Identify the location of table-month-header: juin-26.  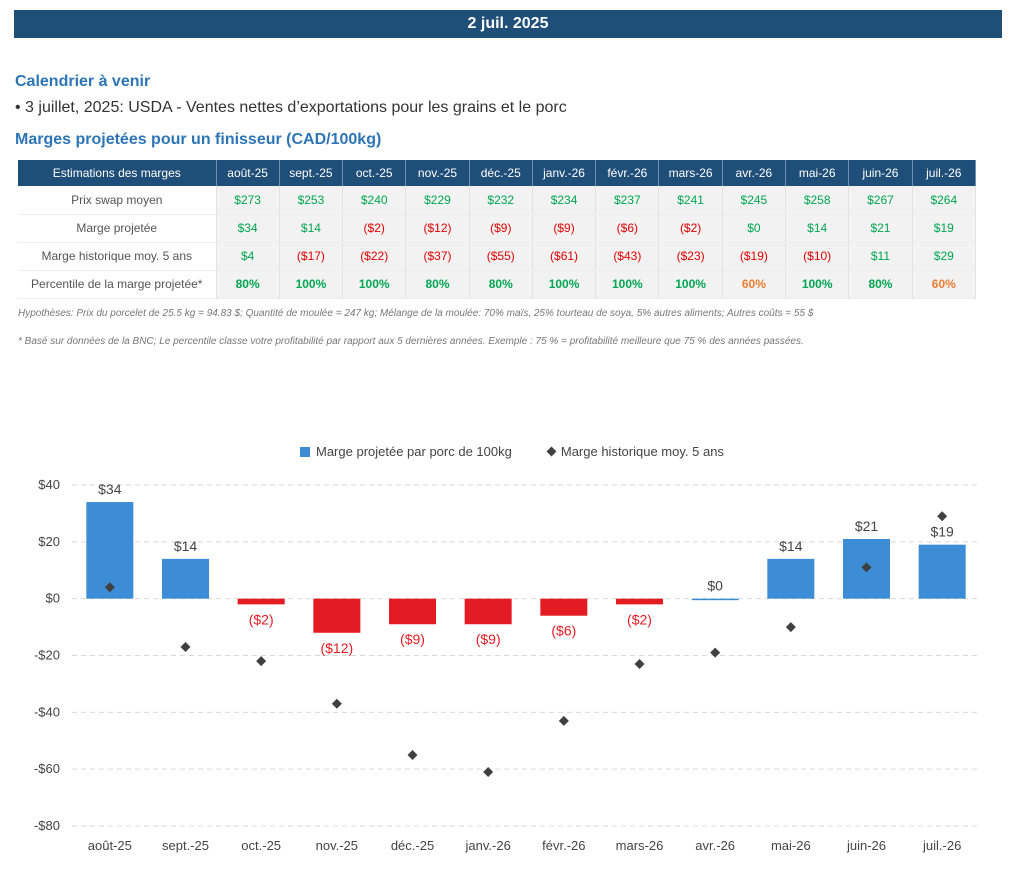
(880, 173).